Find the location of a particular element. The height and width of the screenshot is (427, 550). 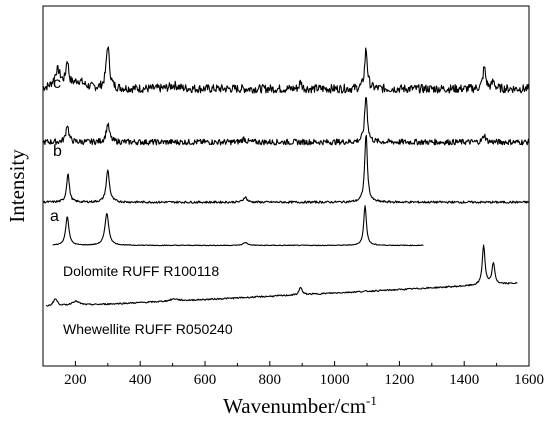

x-axis-title: Wavenumber/cm-1 is located at coordinates (300, 405).